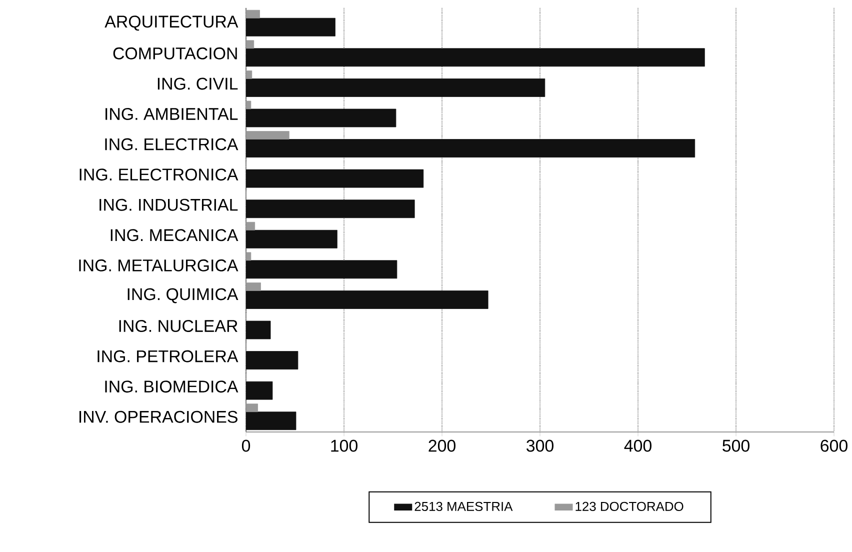  What do you see at coordinates (174, 235) in the screenshot?
I see `y-tick-label: ING. MECANICA` at bounding box center [174, 235].